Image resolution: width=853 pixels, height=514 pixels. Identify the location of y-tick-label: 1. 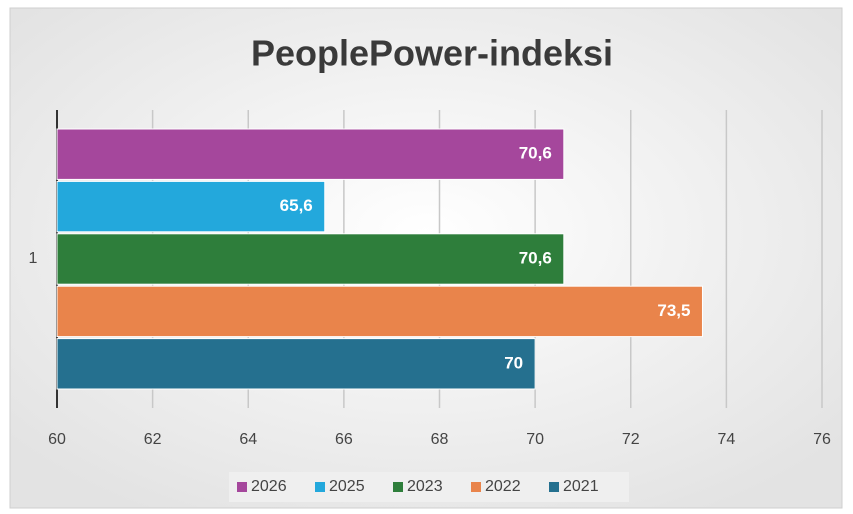
(33, 258).